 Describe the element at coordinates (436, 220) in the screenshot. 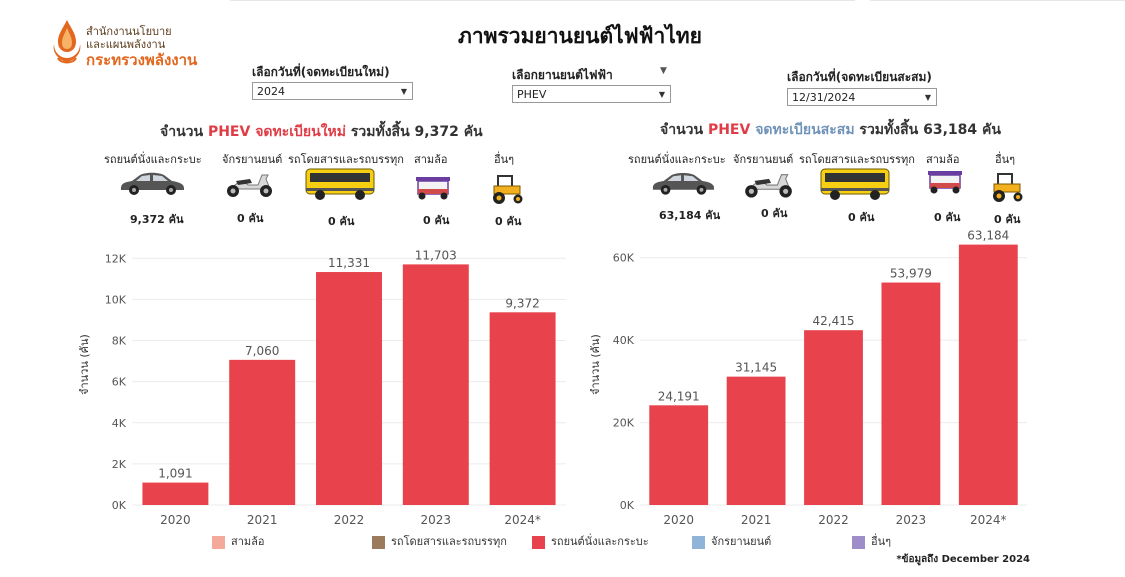

I see `cat-count-tuktuk: 0 คัน` at that location.